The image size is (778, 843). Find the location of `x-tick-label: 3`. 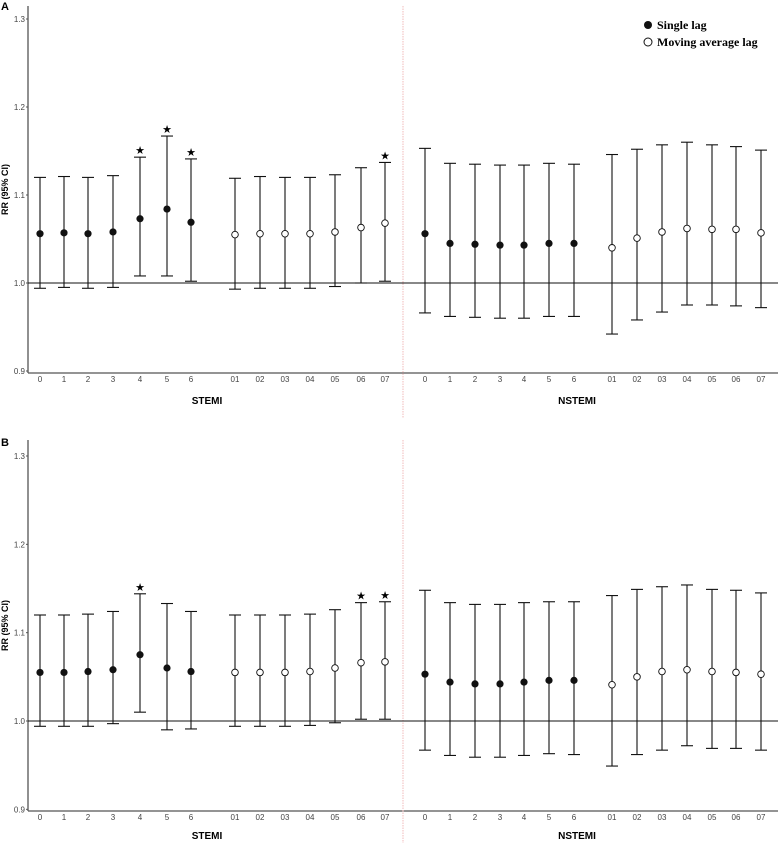

x-tick-label: 3 is located at coordinates (500, 817).